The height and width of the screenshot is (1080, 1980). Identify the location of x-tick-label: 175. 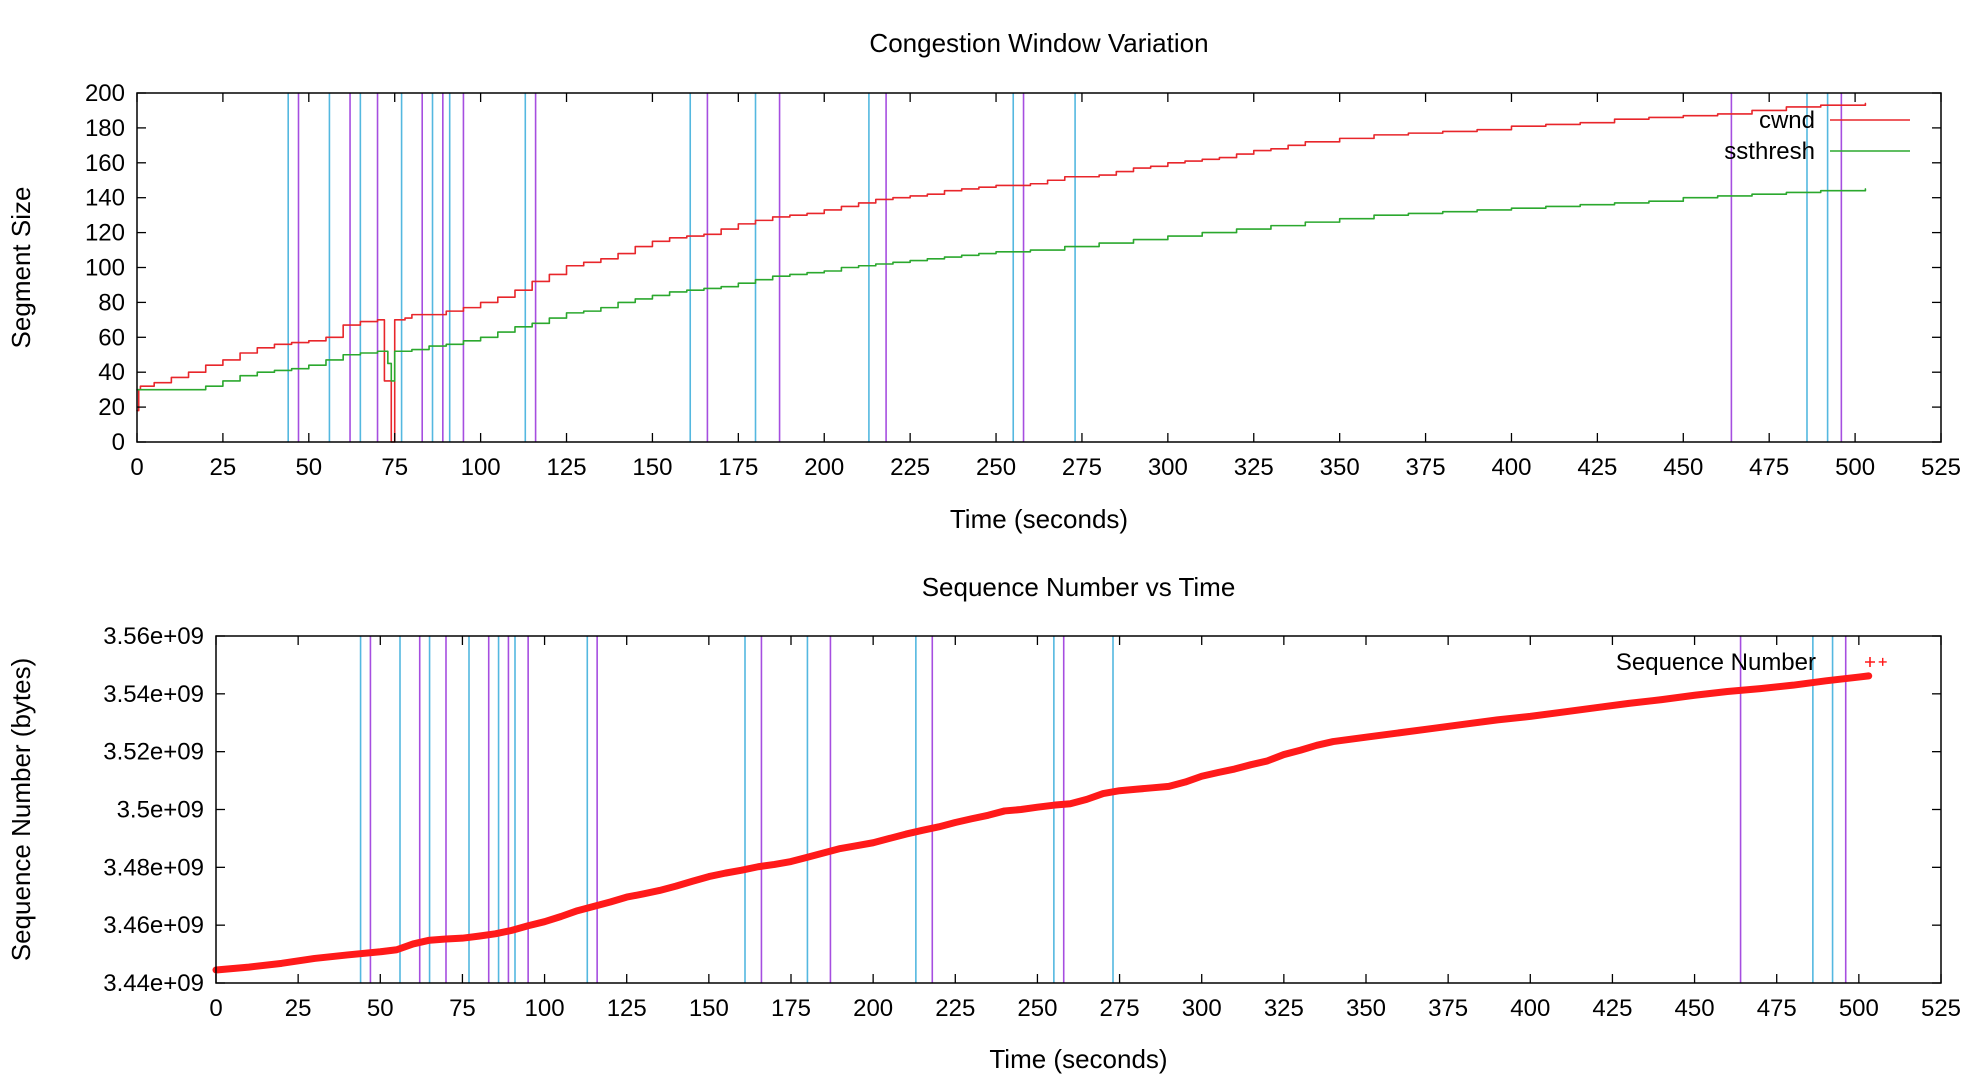
(791, 1008).